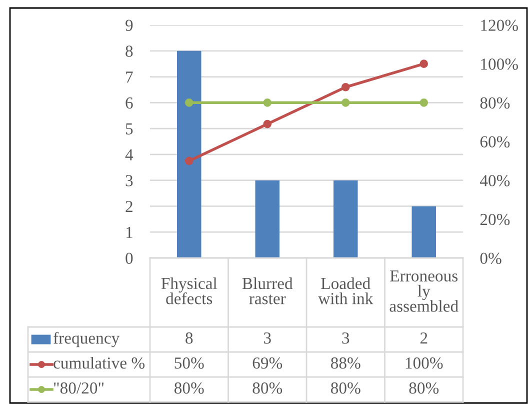 This screenshot has height=405, width=531. What do you see at coordinates (345, 363) in the screenshot?
I see `data-label: 88%` at bounding box center [345, 363].